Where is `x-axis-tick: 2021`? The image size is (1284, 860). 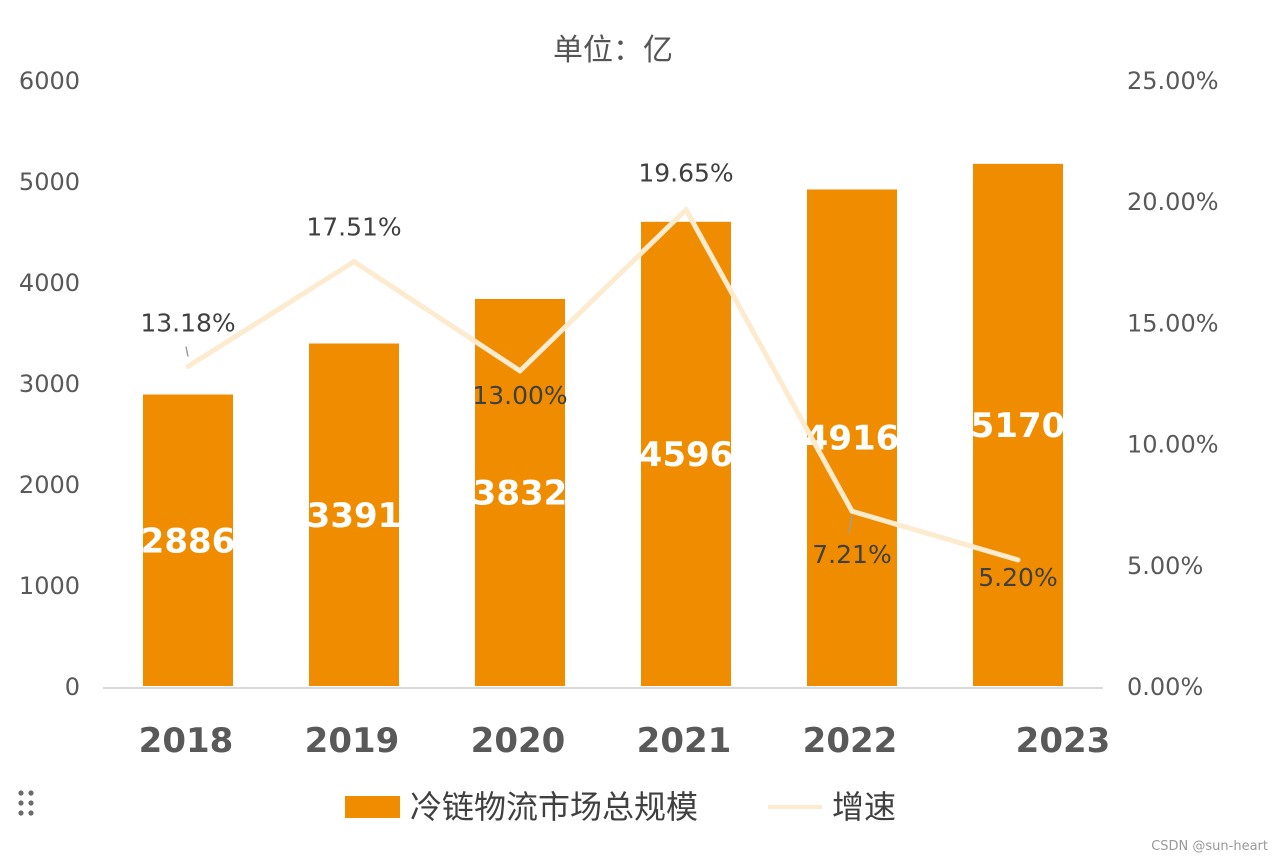
x-axis-tick: 2021 is located at coordinates (684, 741).